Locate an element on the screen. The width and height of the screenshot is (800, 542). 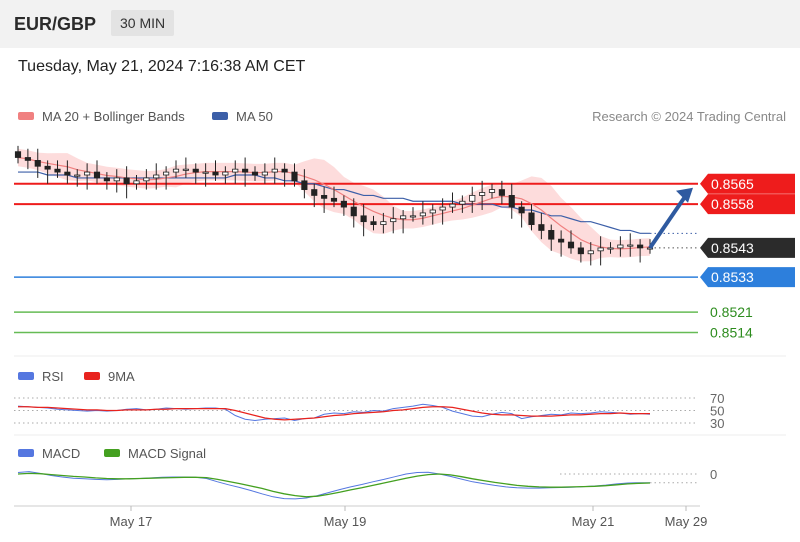
price-label: 0.8558 is located at coordinates (732, 204).